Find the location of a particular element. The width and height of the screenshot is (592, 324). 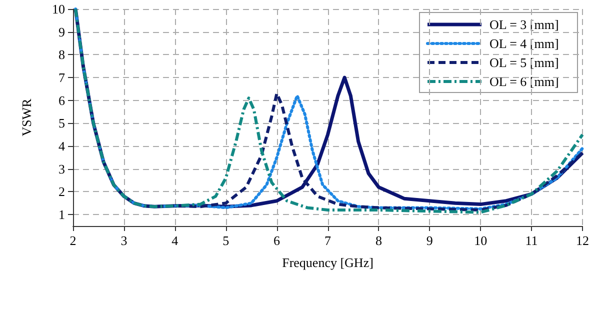

y-tick-label: 5 is located at coordinates (61, 123).